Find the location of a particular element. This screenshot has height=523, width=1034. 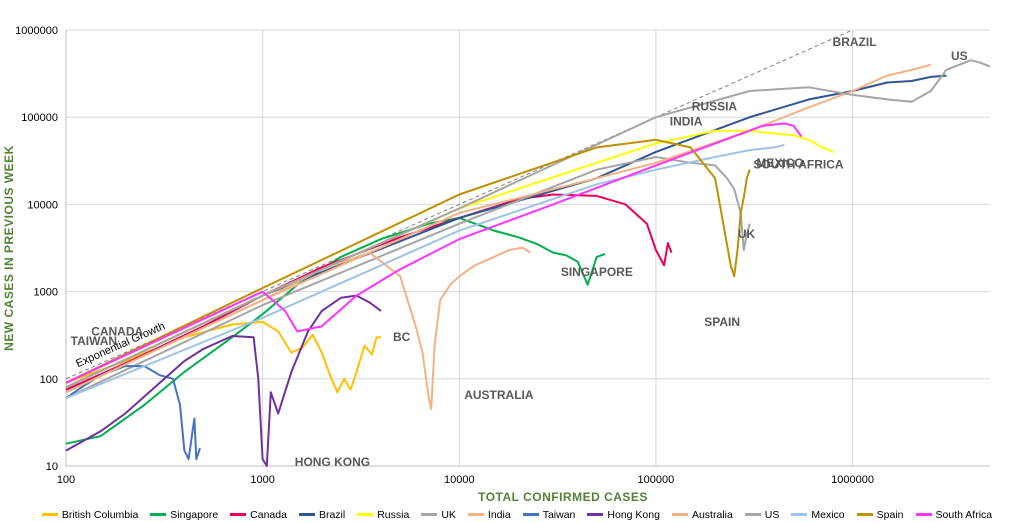

legend-item-uk: UK is located at coordinates (438, 515).